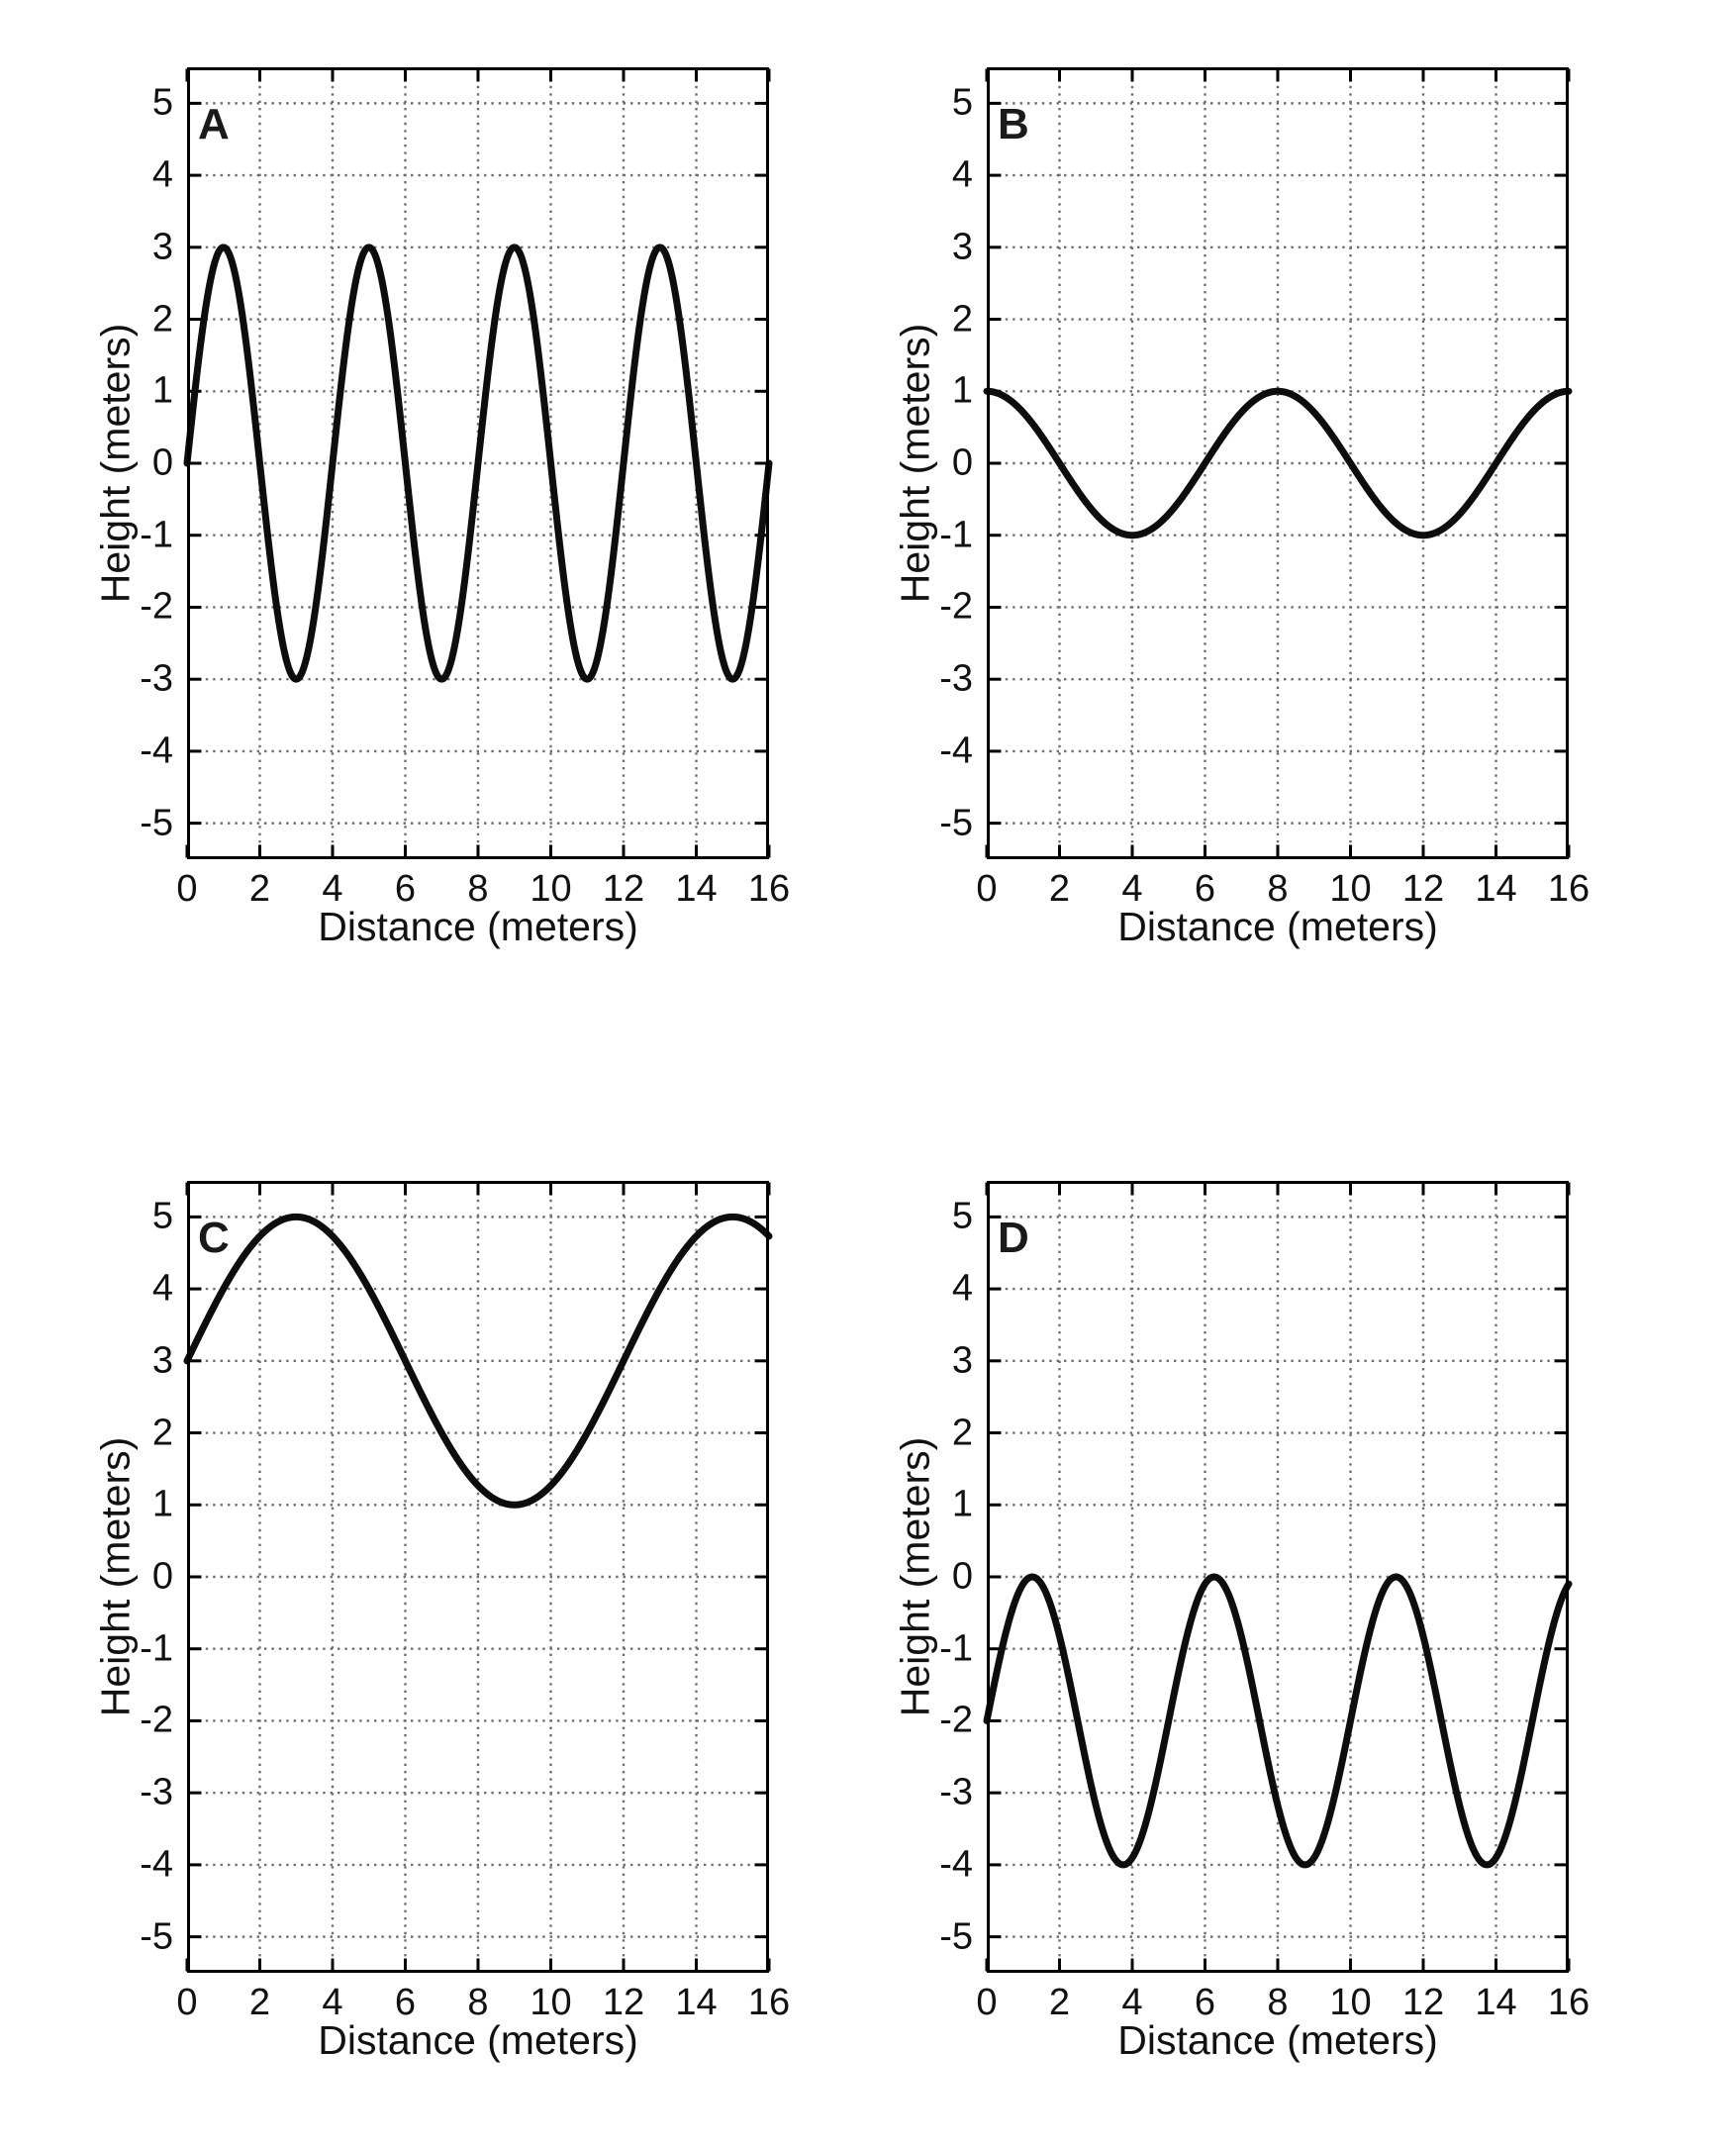 Image resolution: width=1736 pixels, height=2148 pixels. What do you see at coordinates (214, 1238) in the screenshot?
I see `panel-label: C` at bounding box center [214, 1238].